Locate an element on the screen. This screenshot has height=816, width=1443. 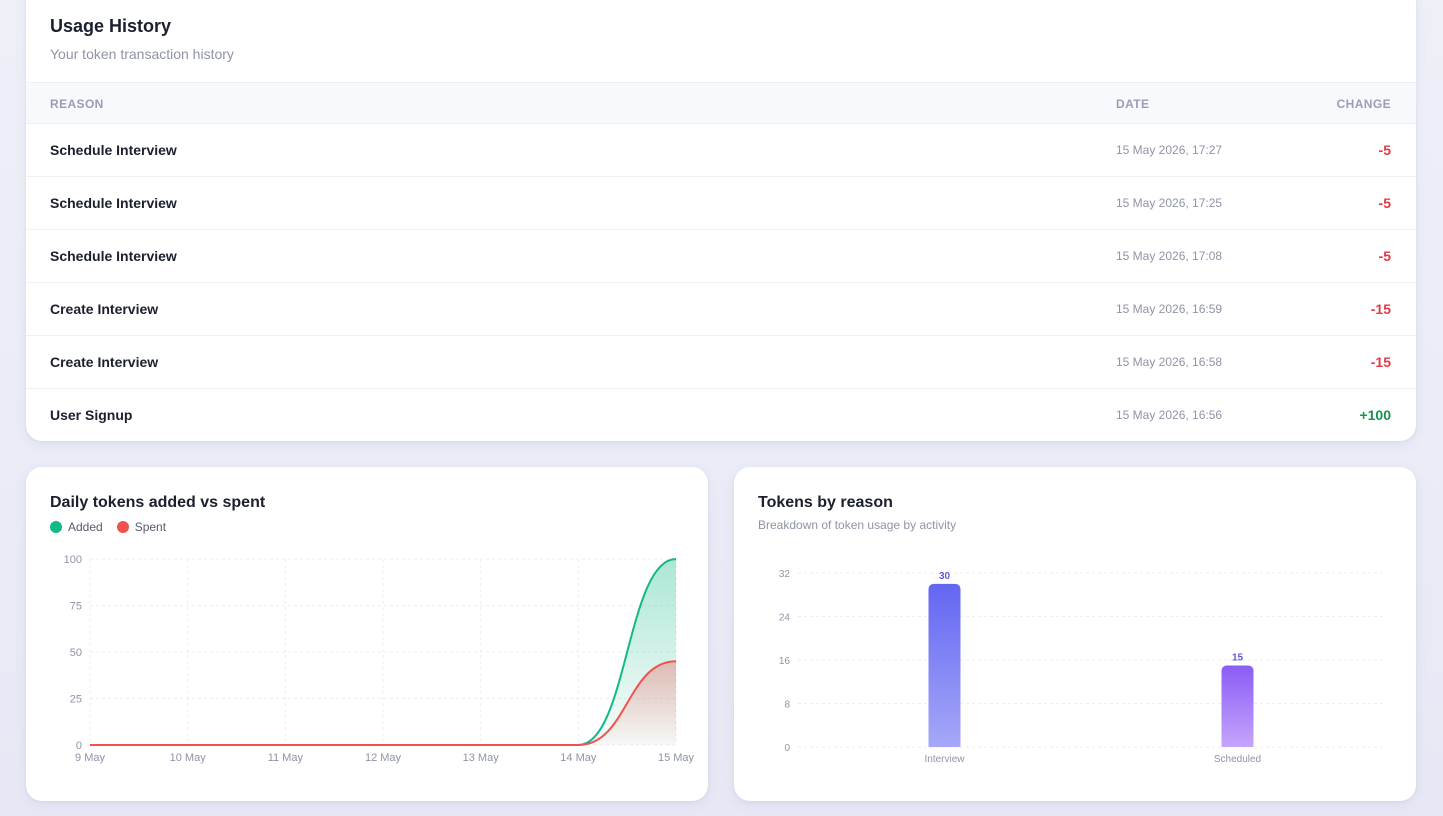
x-tick-label: Interview is located at coordinates (944, 759).